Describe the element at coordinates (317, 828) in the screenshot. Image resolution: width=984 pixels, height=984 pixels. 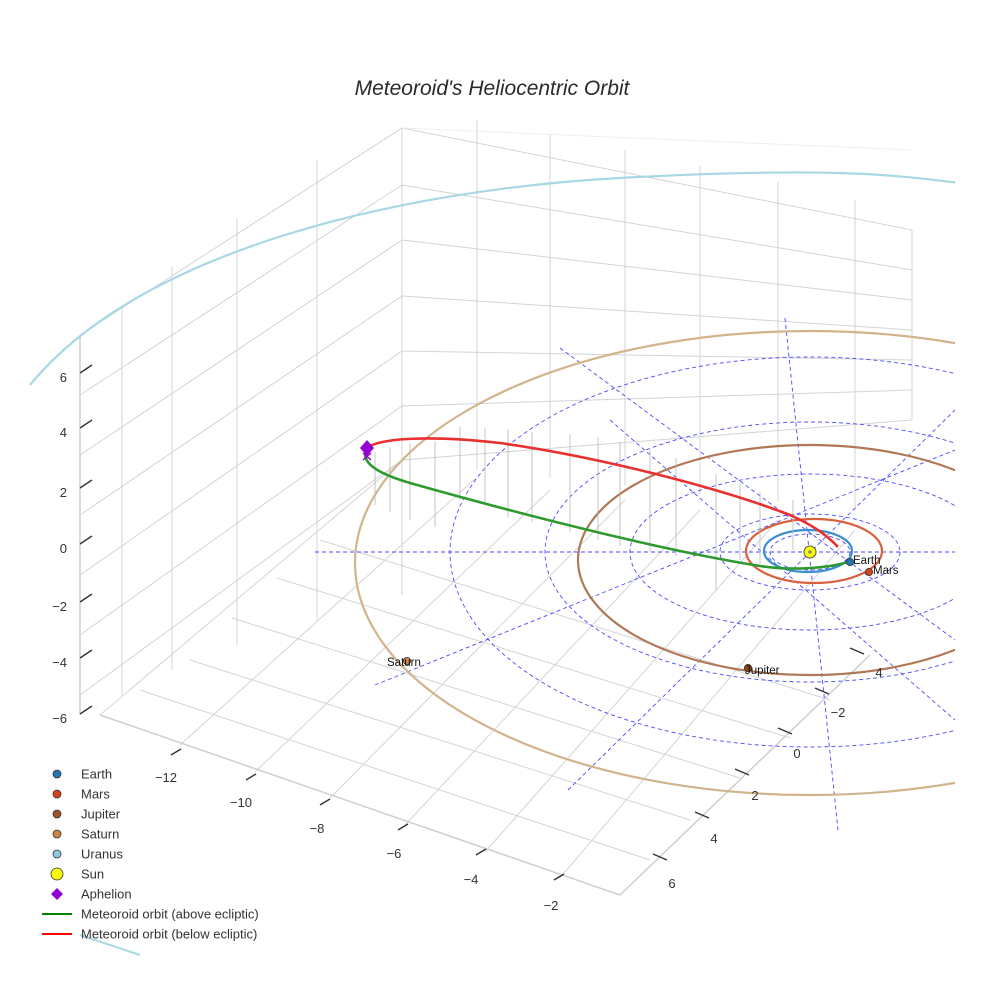
I see `x-tick-label: −8` at that location.